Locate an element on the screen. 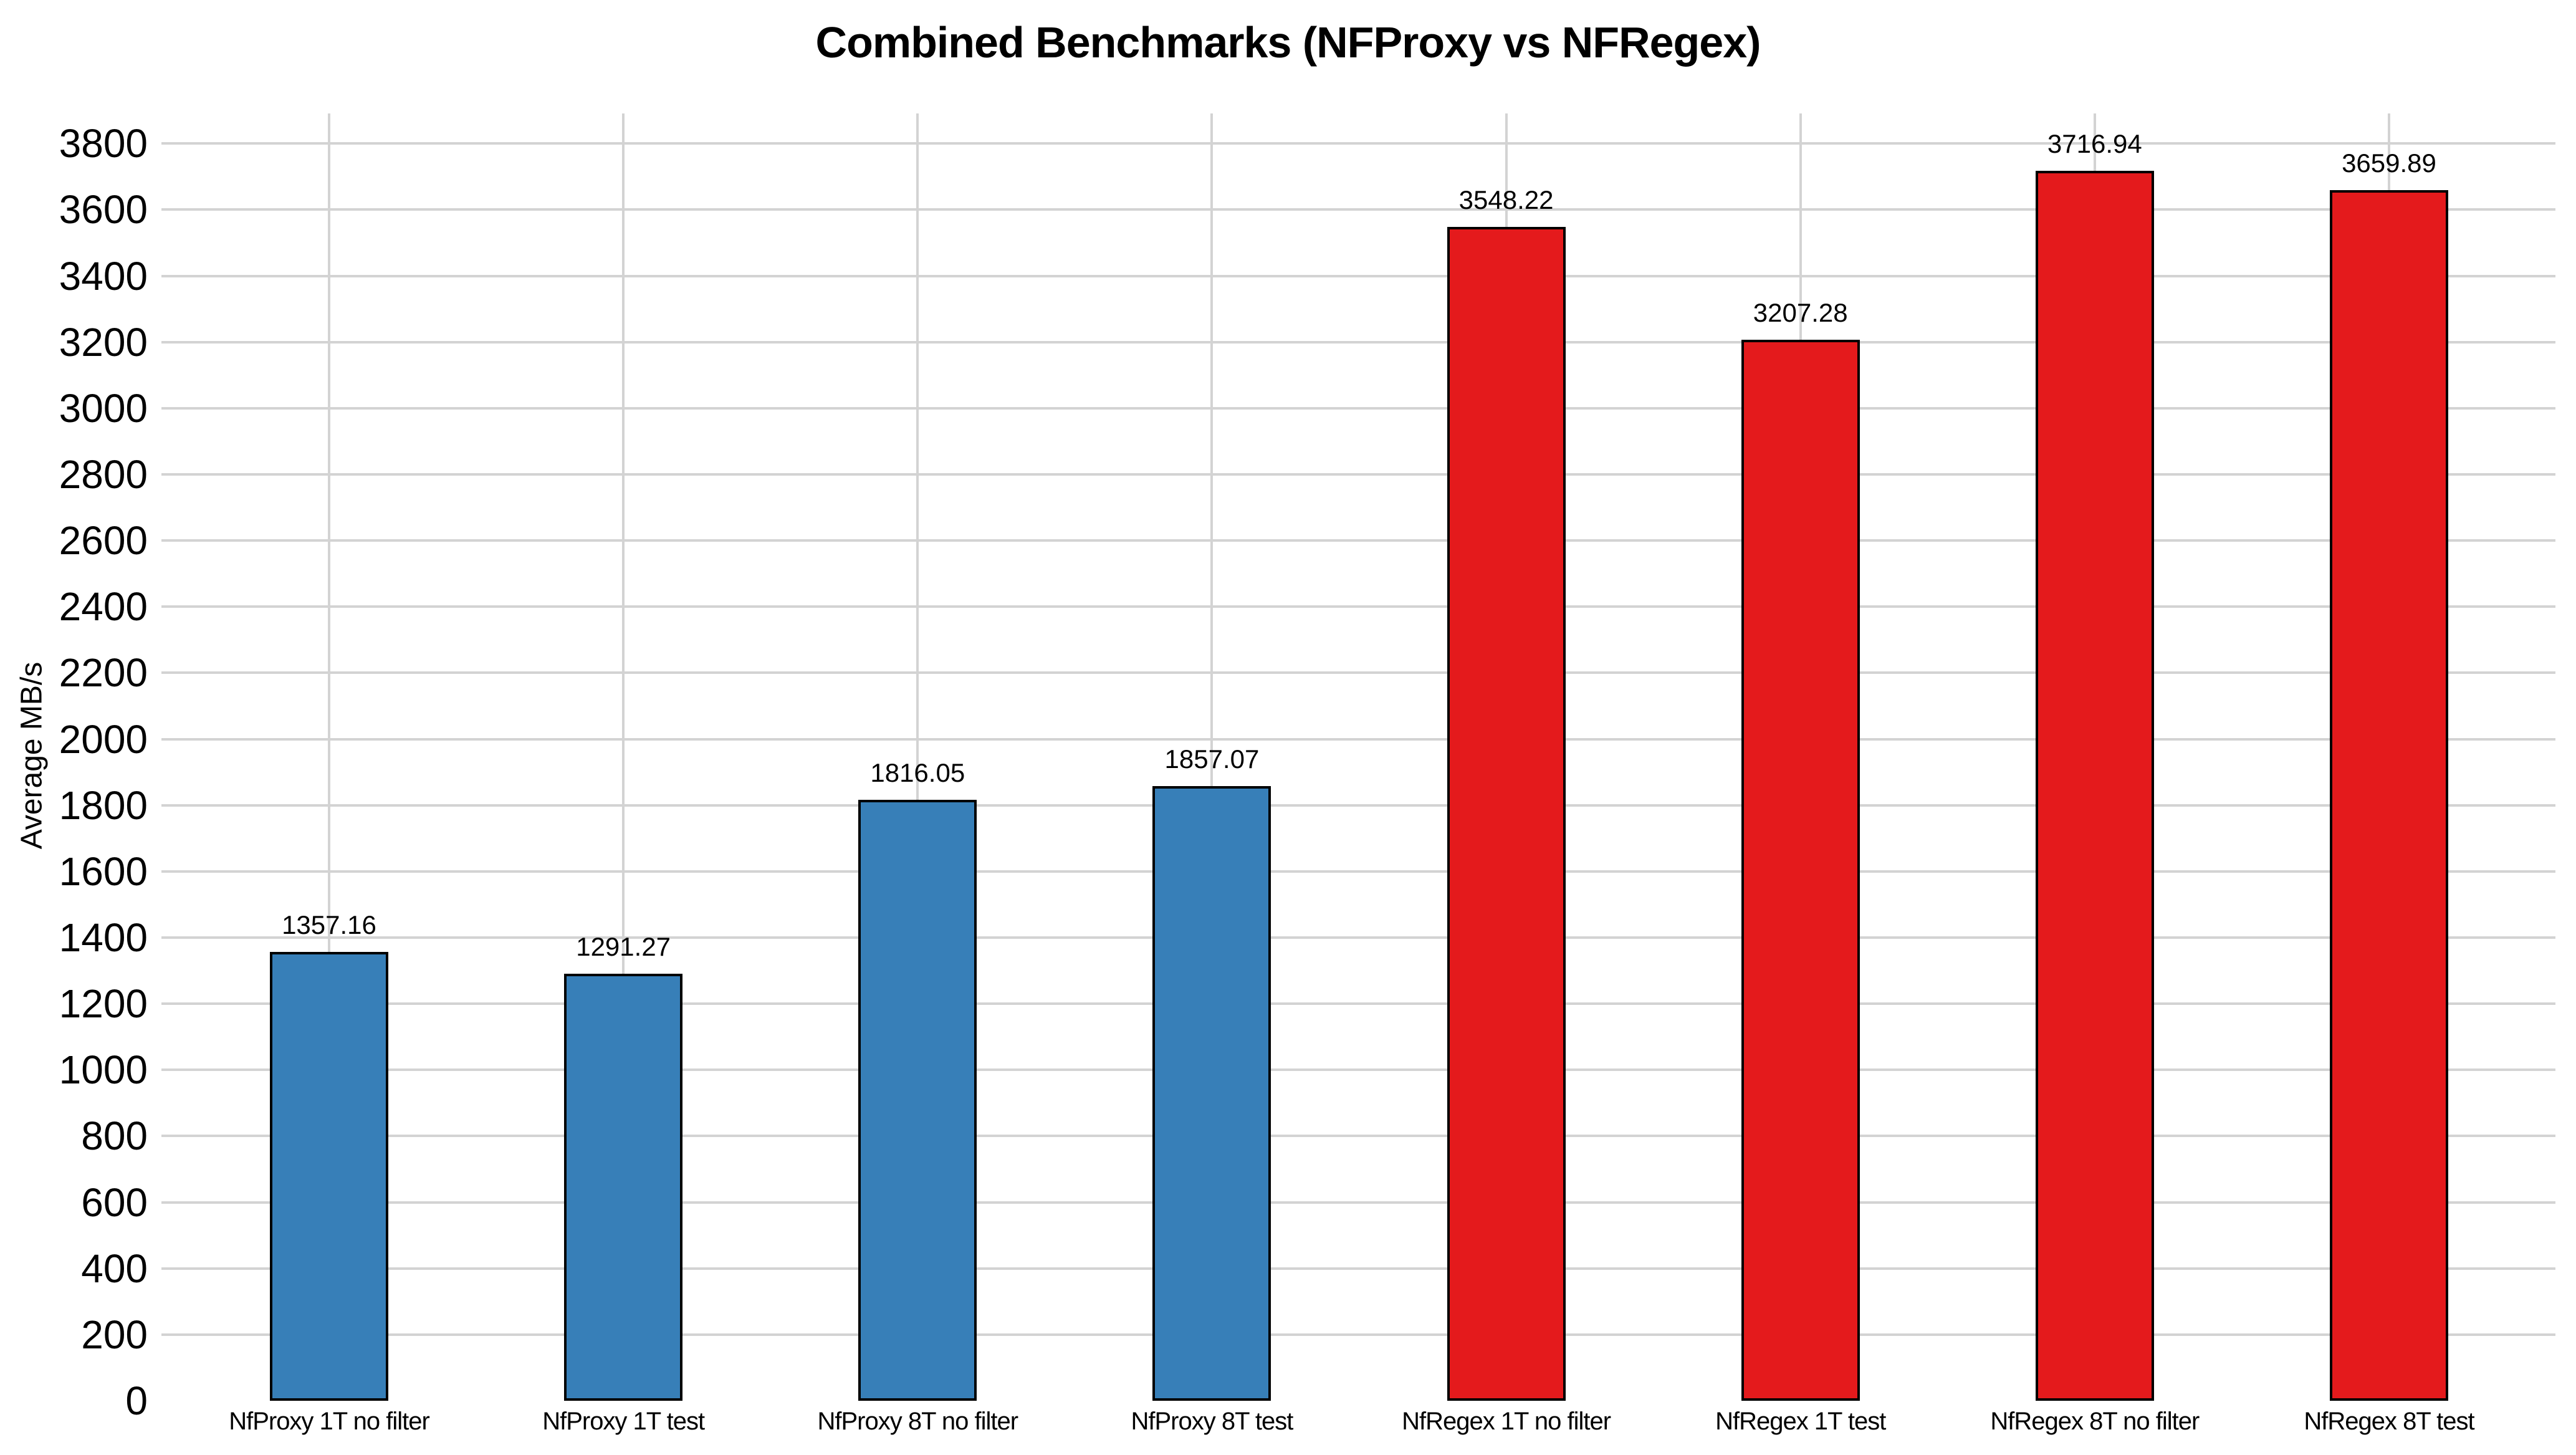 The height and width of the screenshot is (1455, 2576). y-tick-label: 1400 is located at coordinates (104, 938).